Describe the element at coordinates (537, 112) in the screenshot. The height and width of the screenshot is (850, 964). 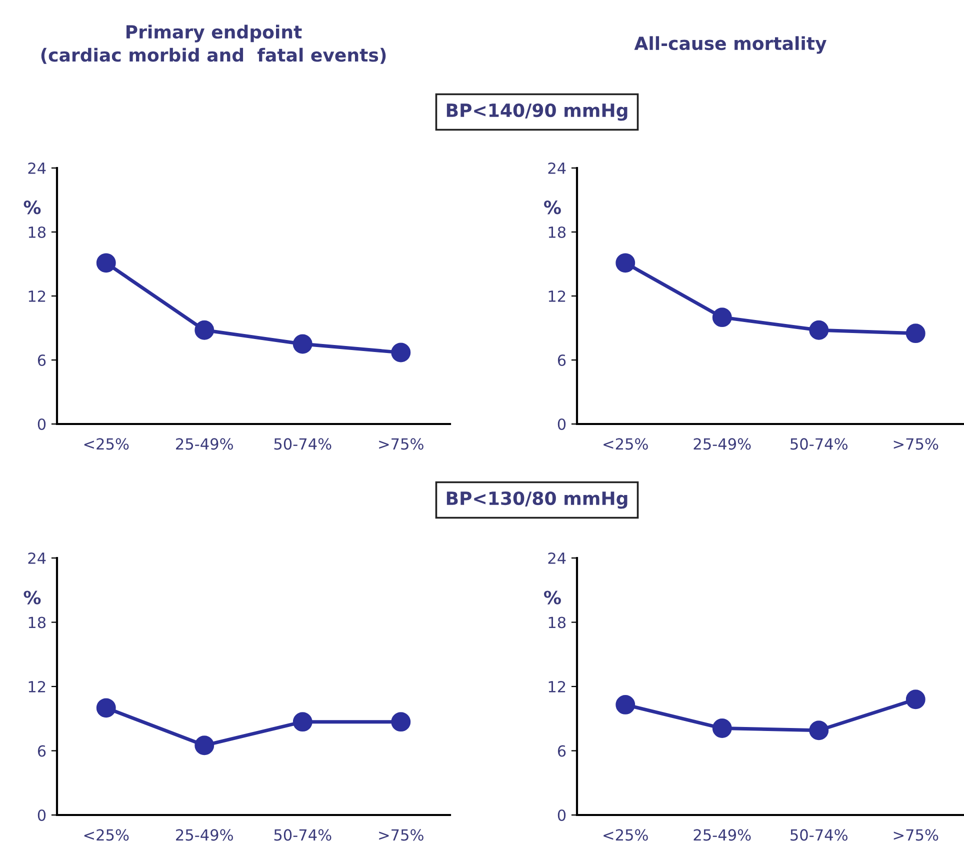
I see `text: BP<140/90 mmHg` at that location.